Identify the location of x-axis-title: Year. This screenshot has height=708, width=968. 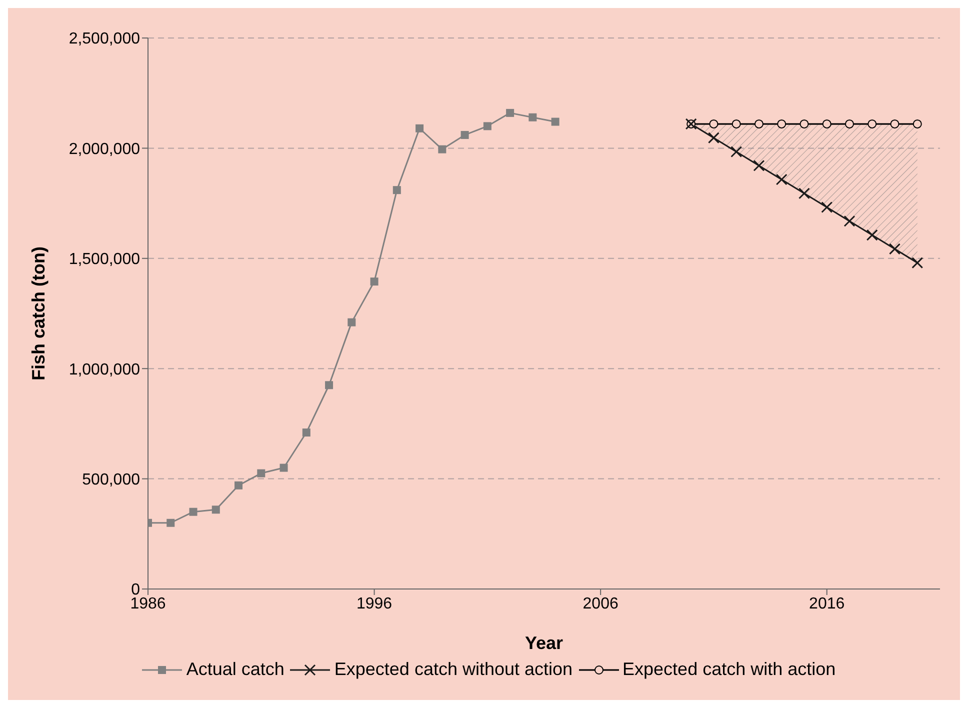
(544, 643).